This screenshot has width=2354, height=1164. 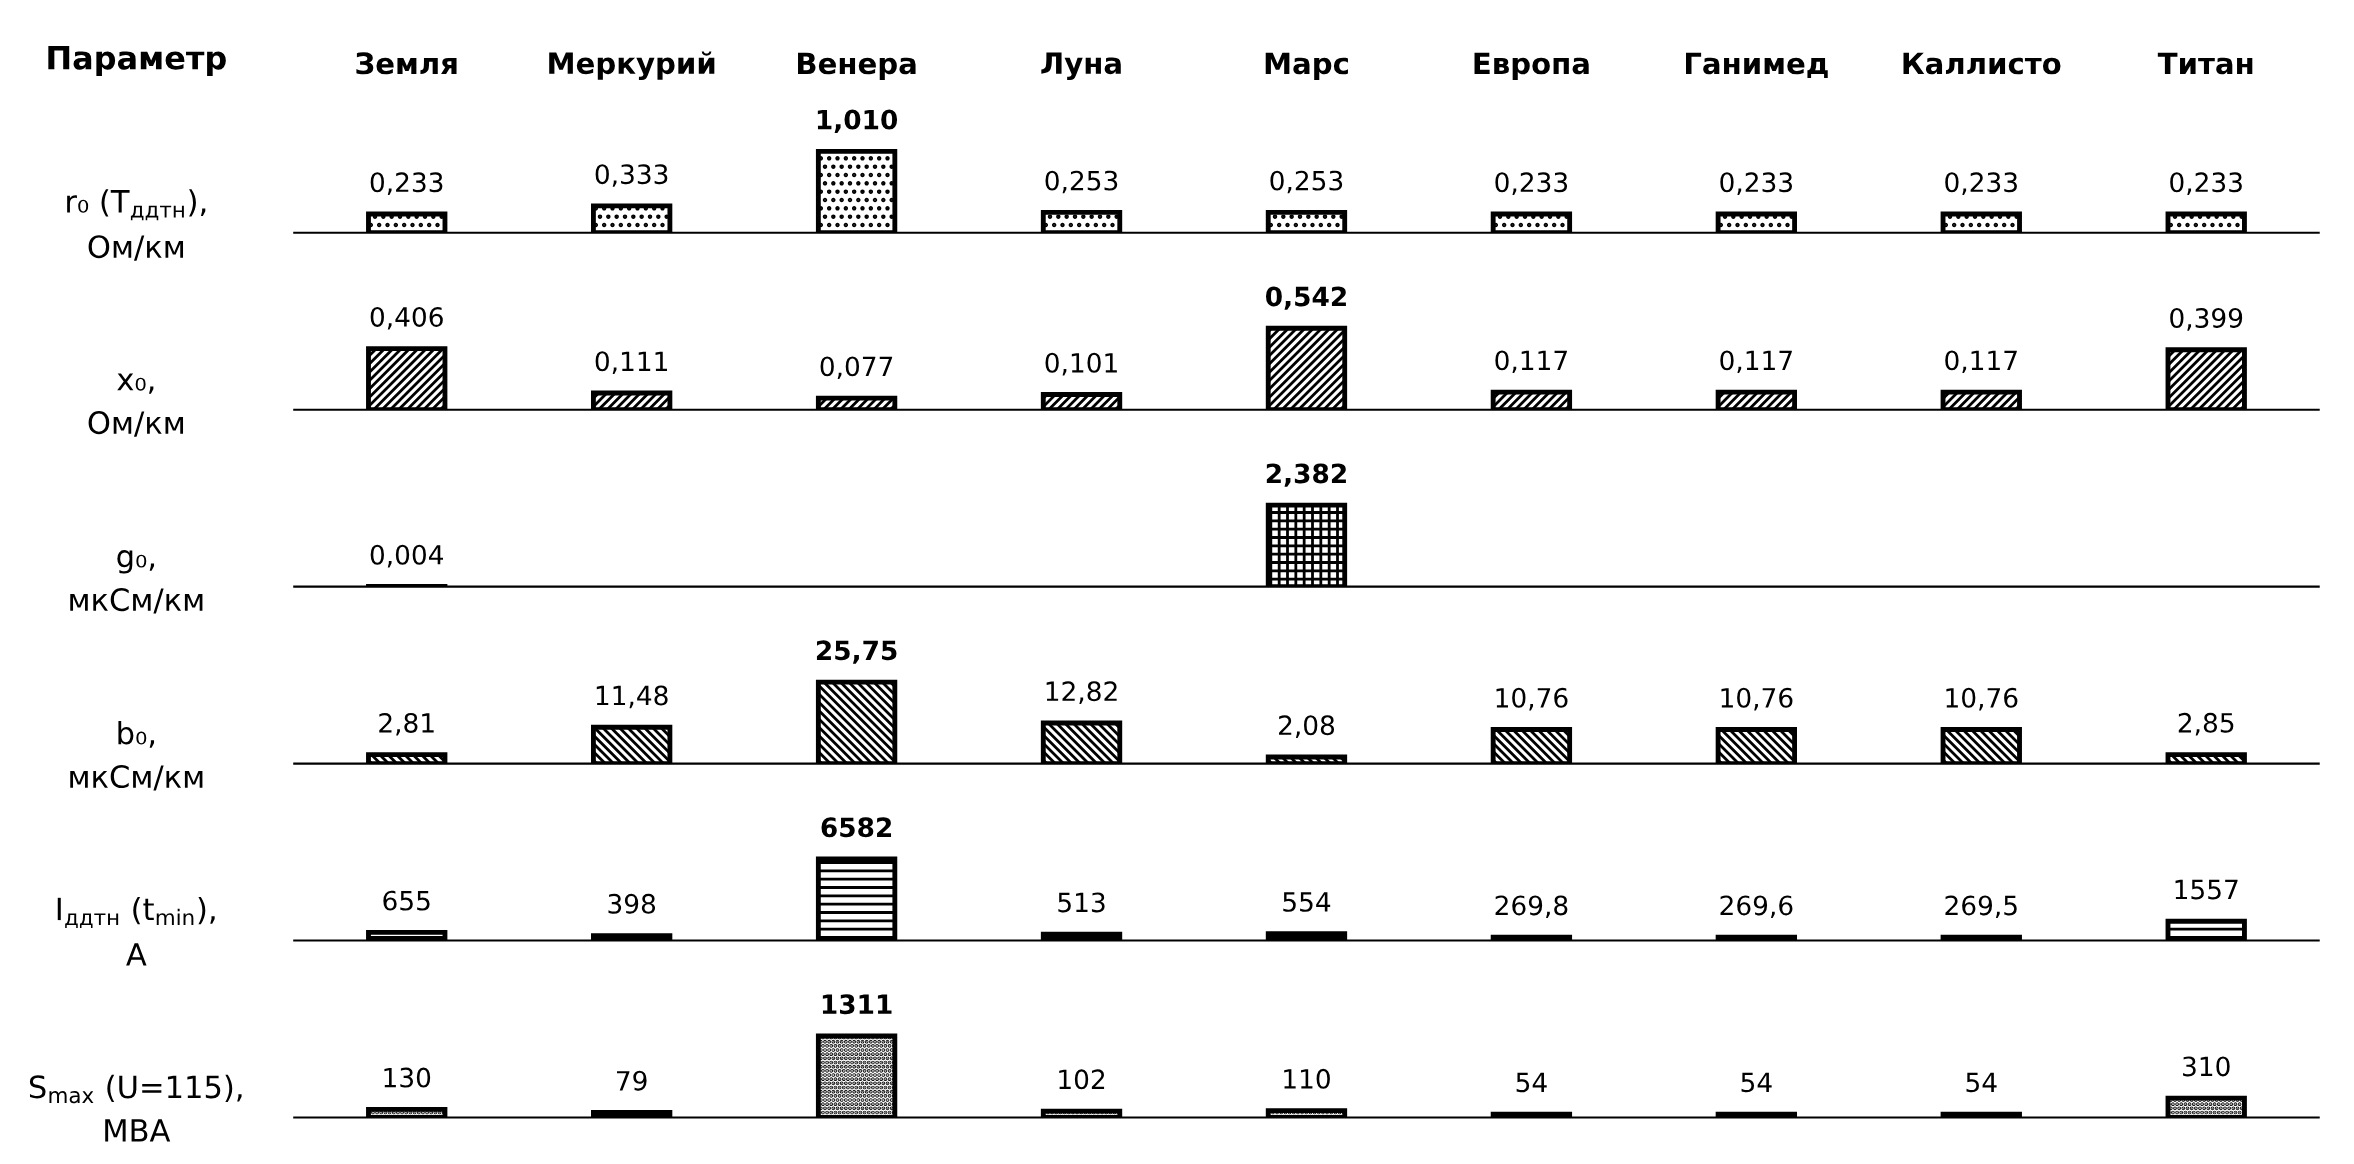 What do you see at coordinates (1306, 66) in the screenshot?
I see `x-tick-label: Марс` at bounding box center [1306, 66].